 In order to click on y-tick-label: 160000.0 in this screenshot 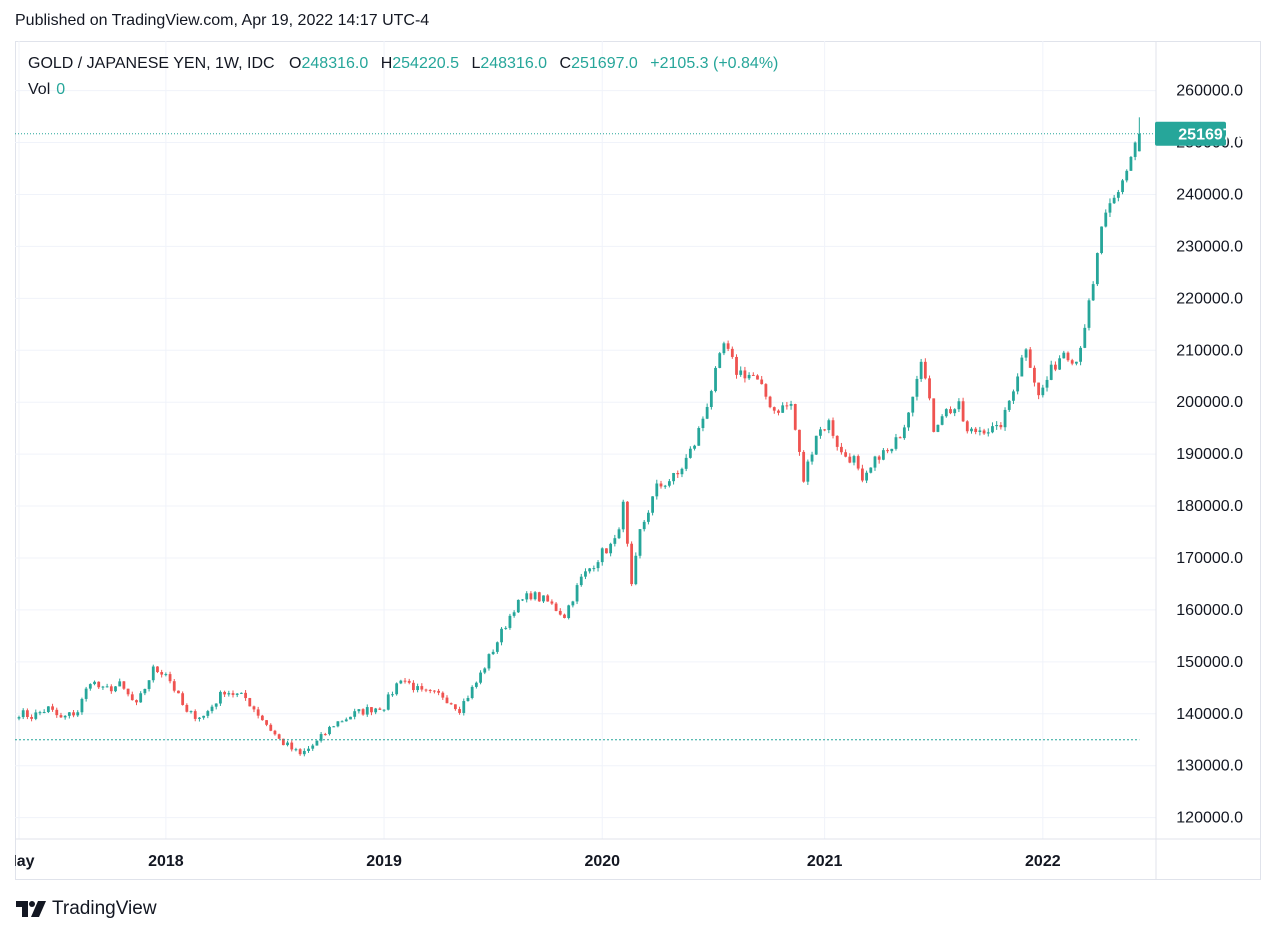, I will do `click(1209, 610)`.